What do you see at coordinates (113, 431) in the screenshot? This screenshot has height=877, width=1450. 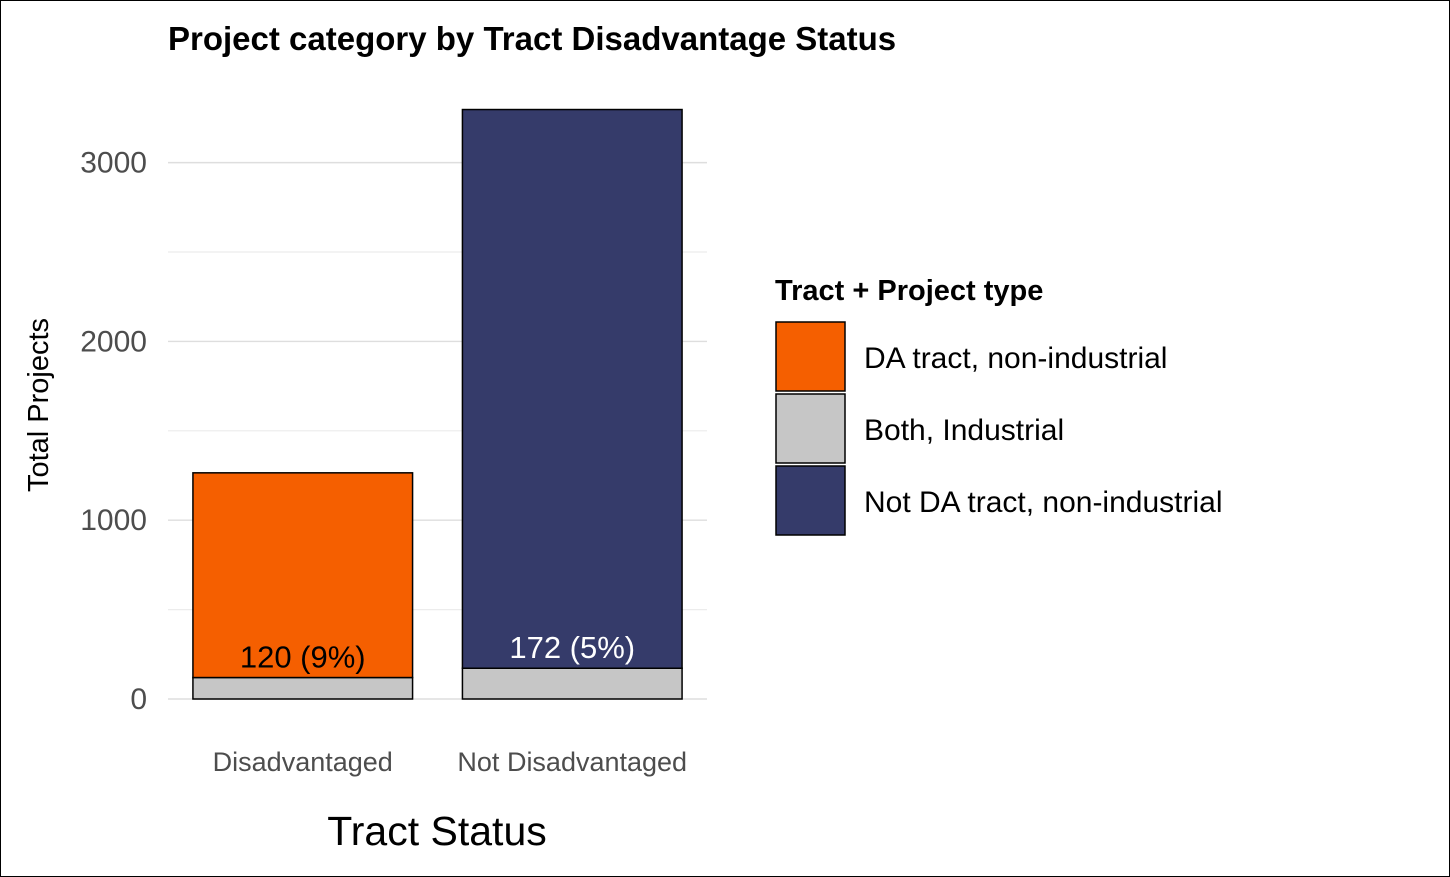 I see `y-axis-ticks: 0 1000 2000 3000` at bounding box center [113, 431].